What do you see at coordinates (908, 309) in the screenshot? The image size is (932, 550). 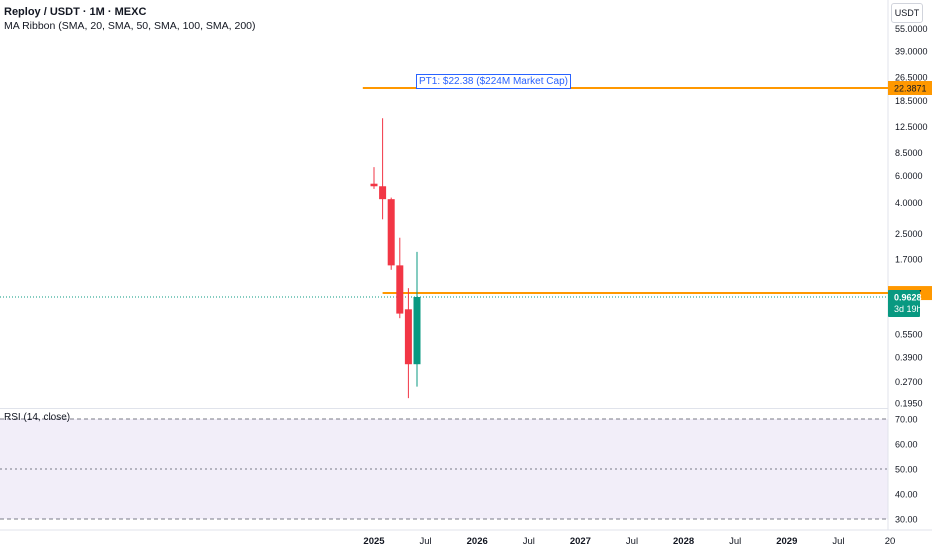 I see `countdown-label: 3d 19h` at bounding box center [908, 309].